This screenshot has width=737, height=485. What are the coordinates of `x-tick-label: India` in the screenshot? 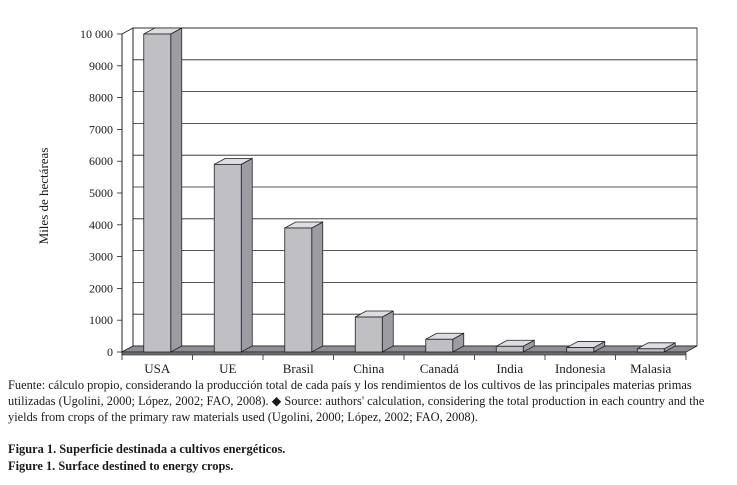 It's located at (509, 368).